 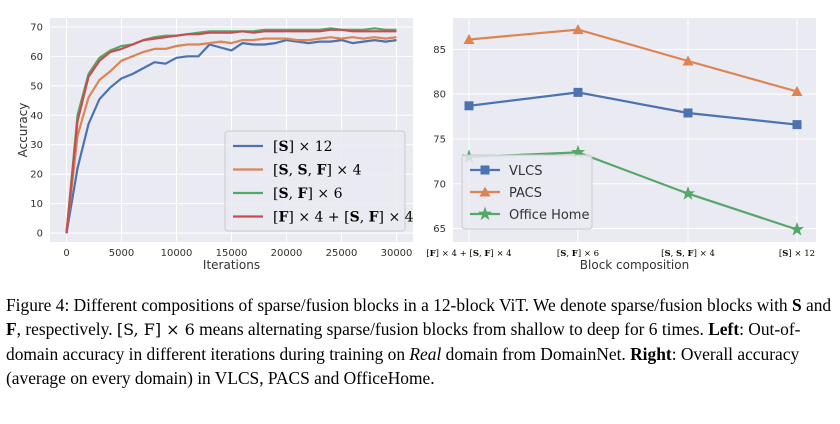 What do you see at coordinates (525, 171) in the screenshot?
I see `right-legend-label-0: VLCS` at bounding box center [525, 171].